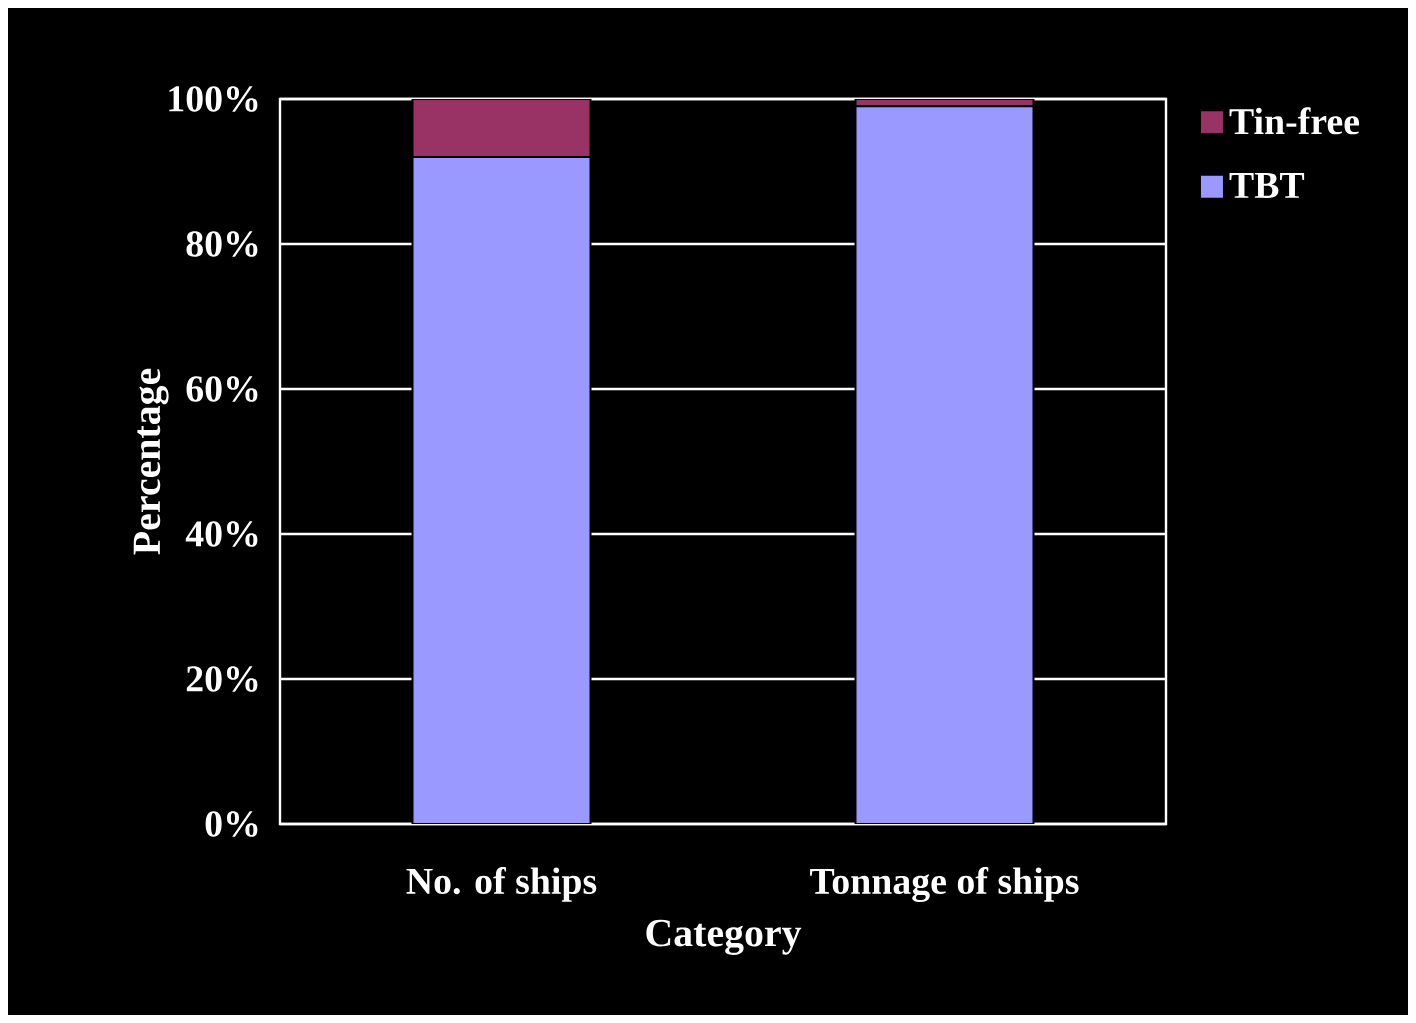 The width and height of the screenshot is (1416, 1023). I want to click on y-axis-title: Percentage, so click(151, 461).